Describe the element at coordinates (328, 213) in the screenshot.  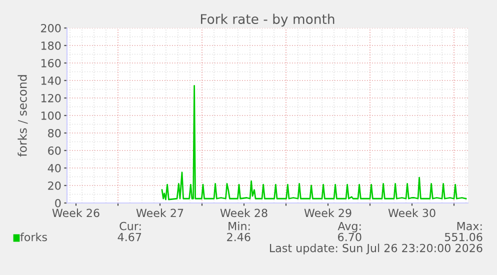
I see `x-tick-label: Week 29` at that location.